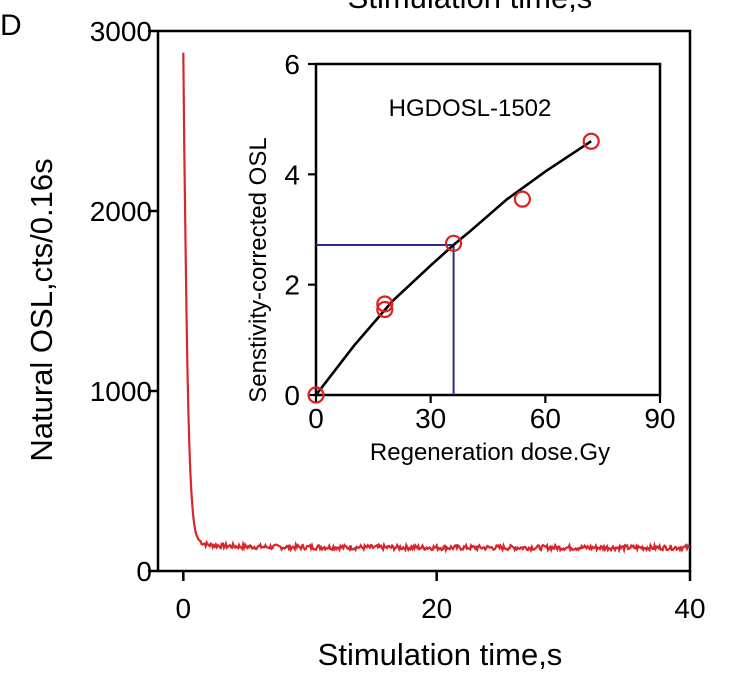 Image resolution: width=730 pixels, height=675 pixels. What do you see at coordinates (292, 174) in the screenshot?
I see `inset-y-tick-label: 4` at bounding box center [292, 174].